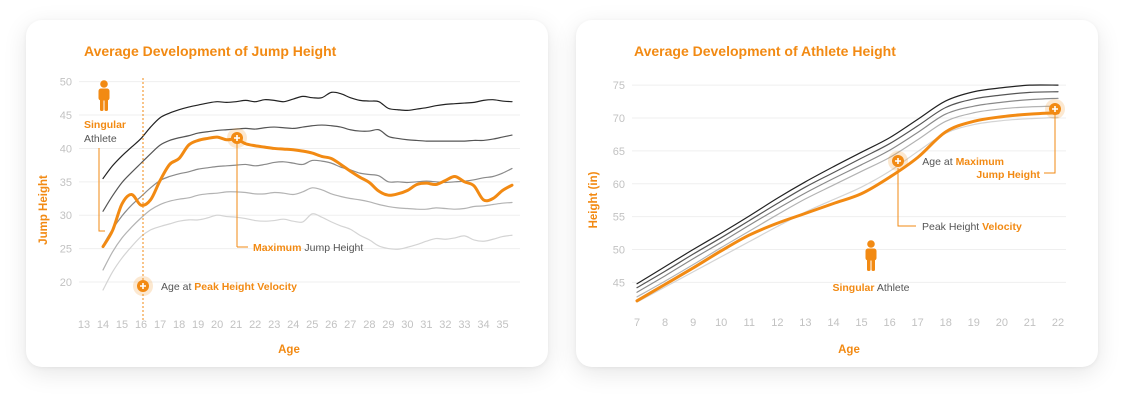 The width and height of the screenshot is (1128, 404). Describe the element at coordinates (44, 210) in the screenshot. I see `y-axis-label: Jump Height` at that location.